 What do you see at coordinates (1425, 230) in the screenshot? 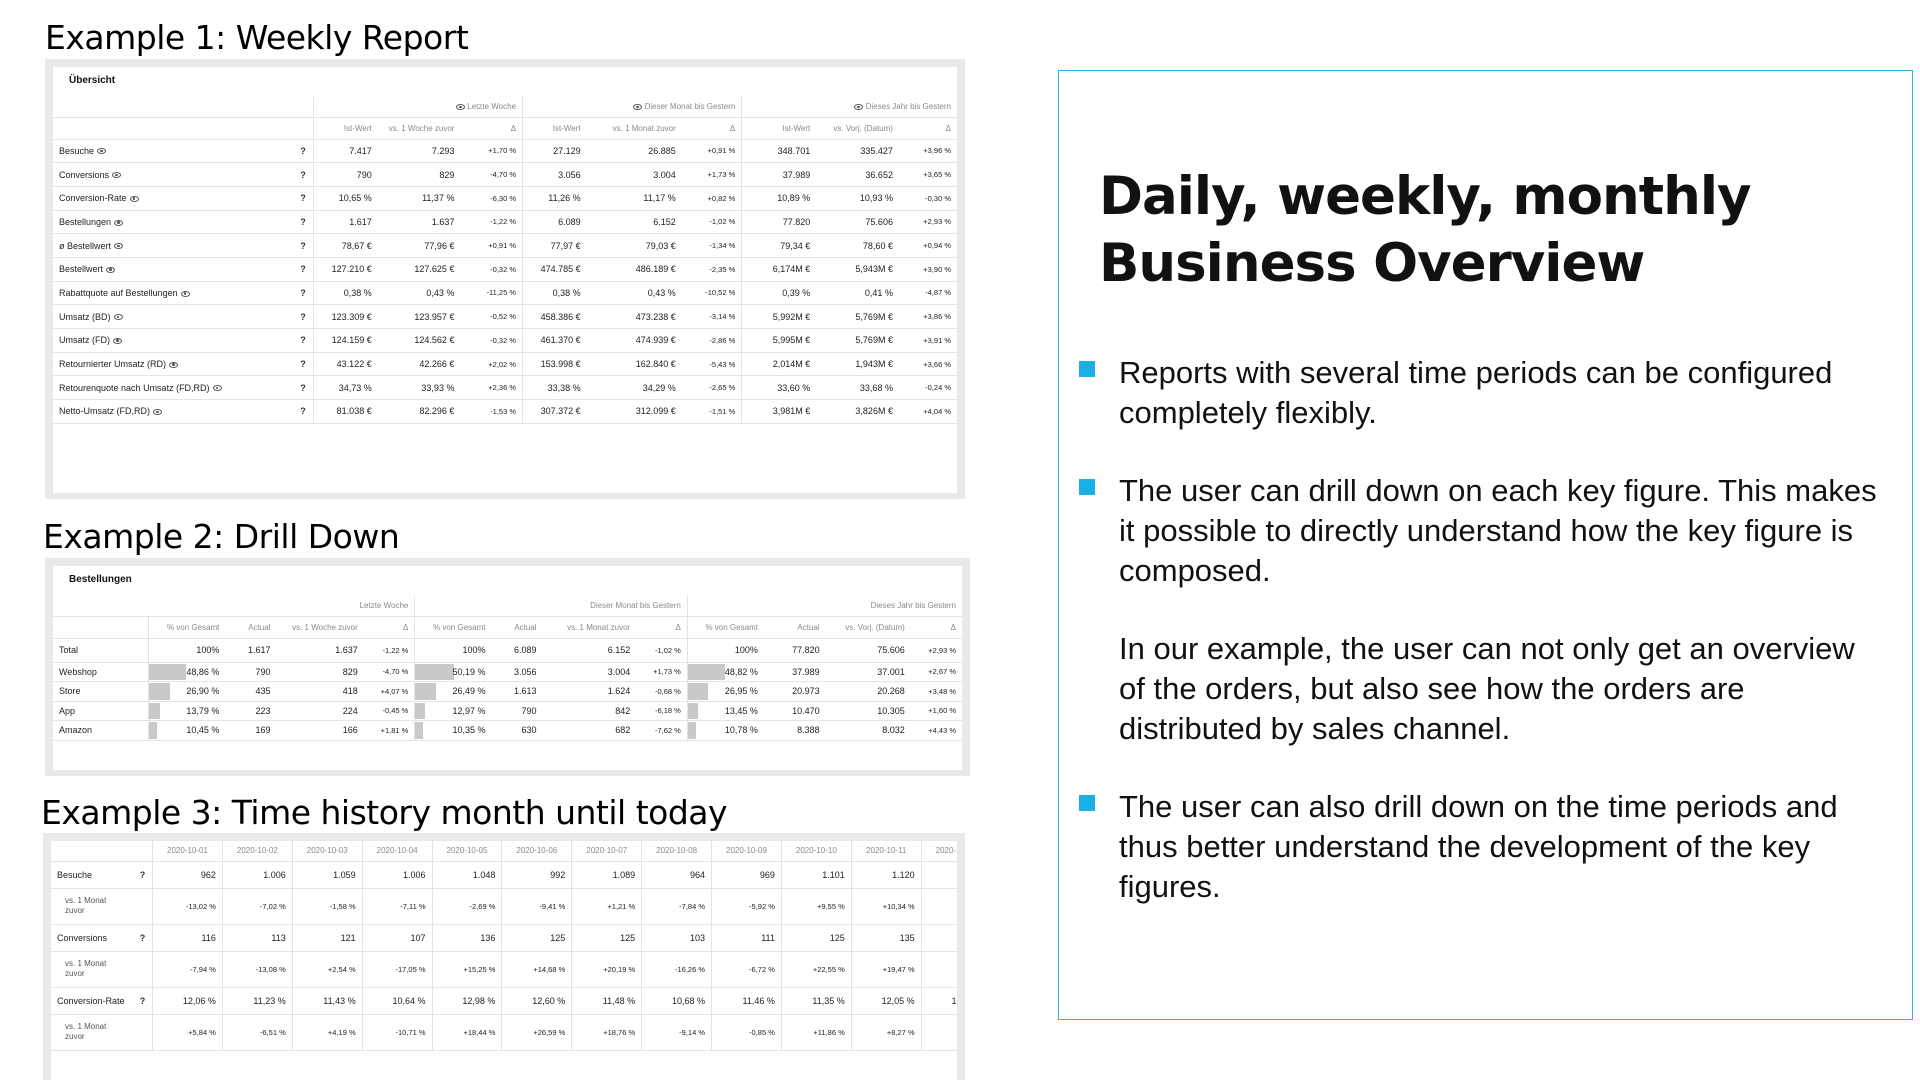
I see `page-title: Daily, weekly, monthly Business Overview` at bounding box center [1425, 230].